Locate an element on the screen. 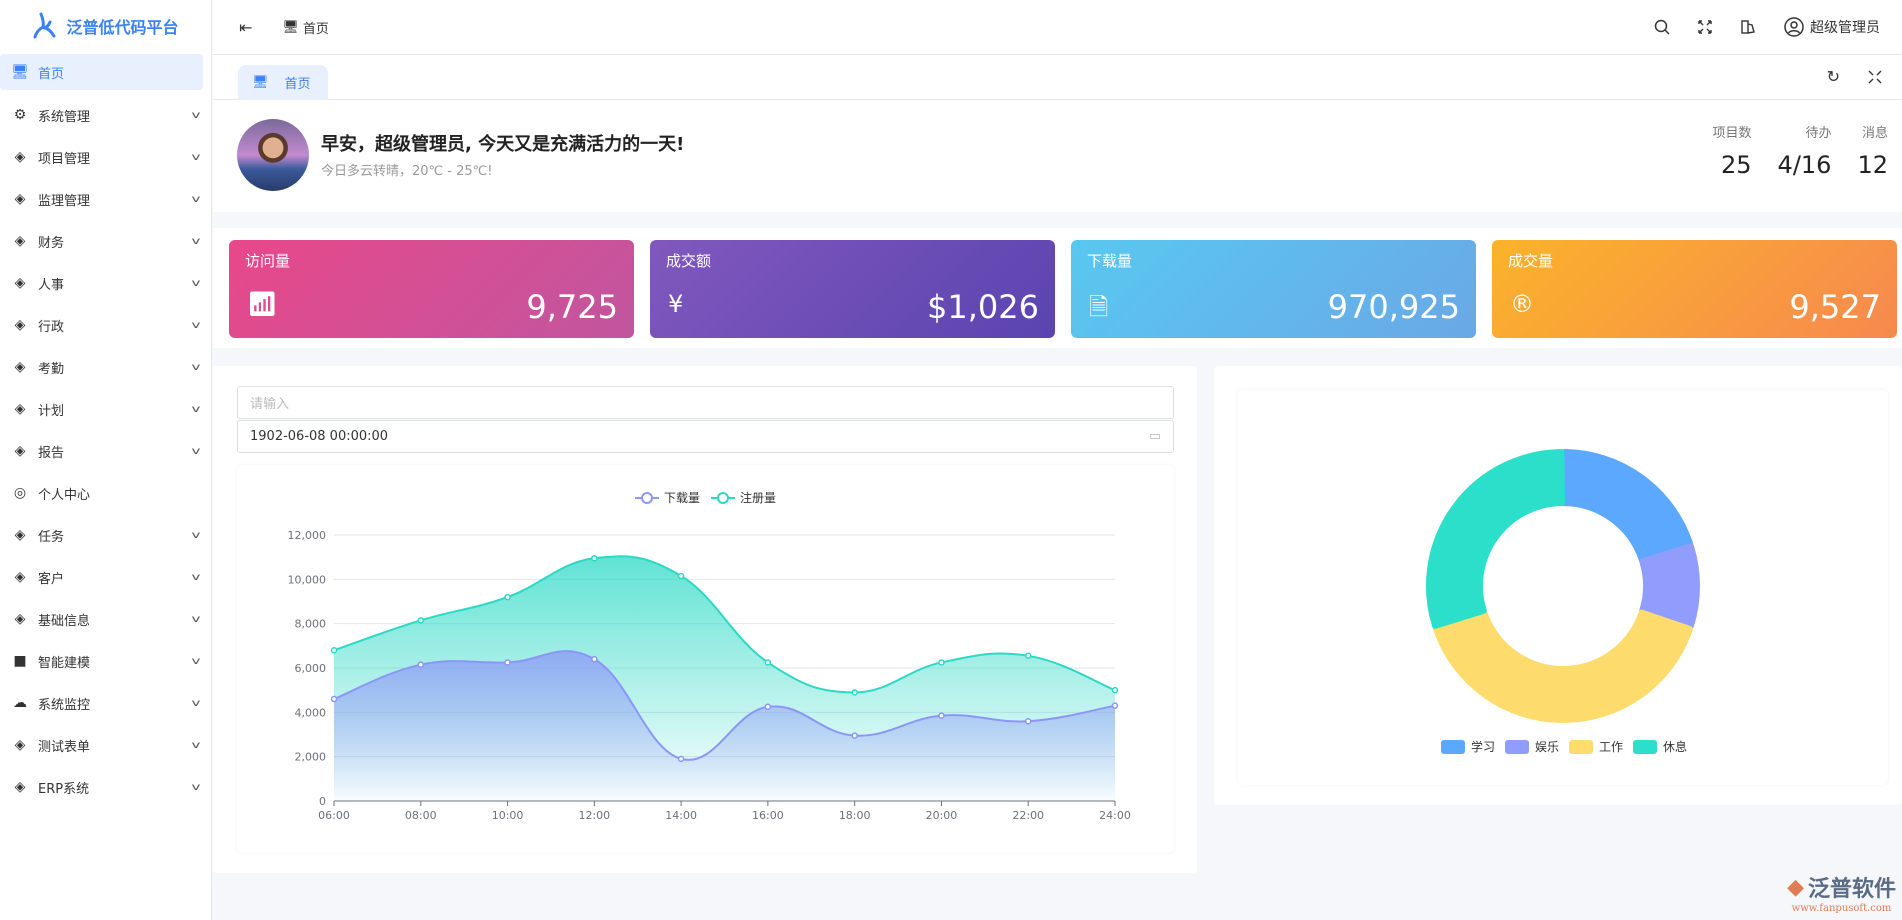  sidebar-item: ⚙ 系统管理 v is located at coordinates (105, 115).